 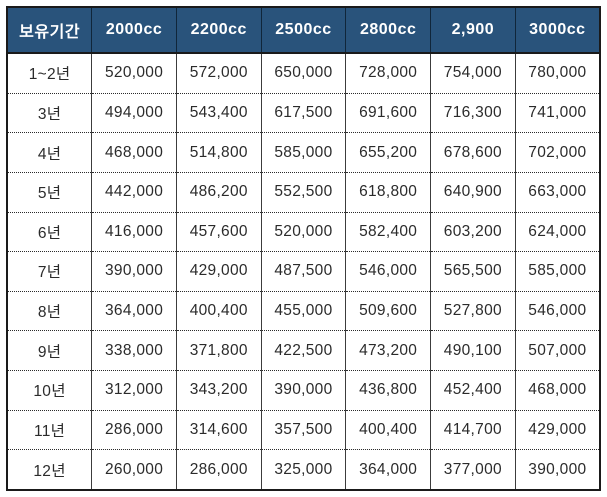 What do you see at coordinates (218, 350) in the screenshot?
I see `table-cell: 371,800` at bounding box center [218, 350].